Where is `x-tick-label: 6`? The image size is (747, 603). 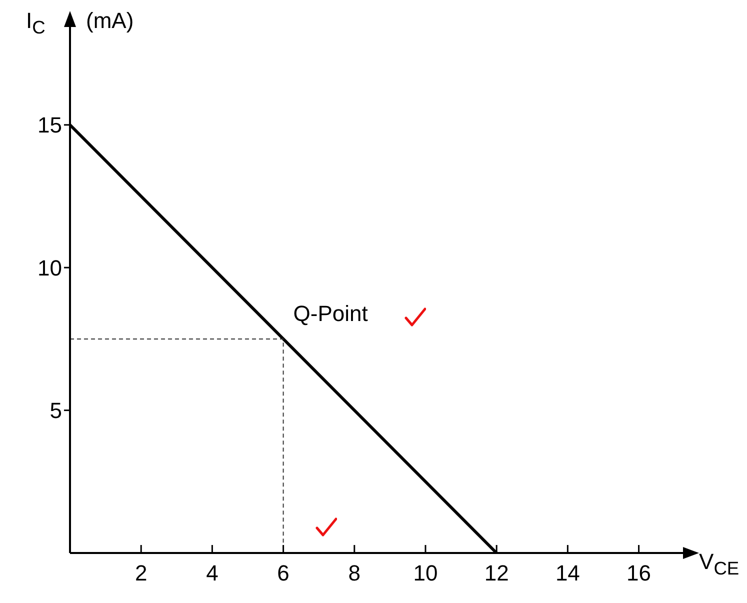 x-tick-label: 6 is located at coordinates (283, 573).